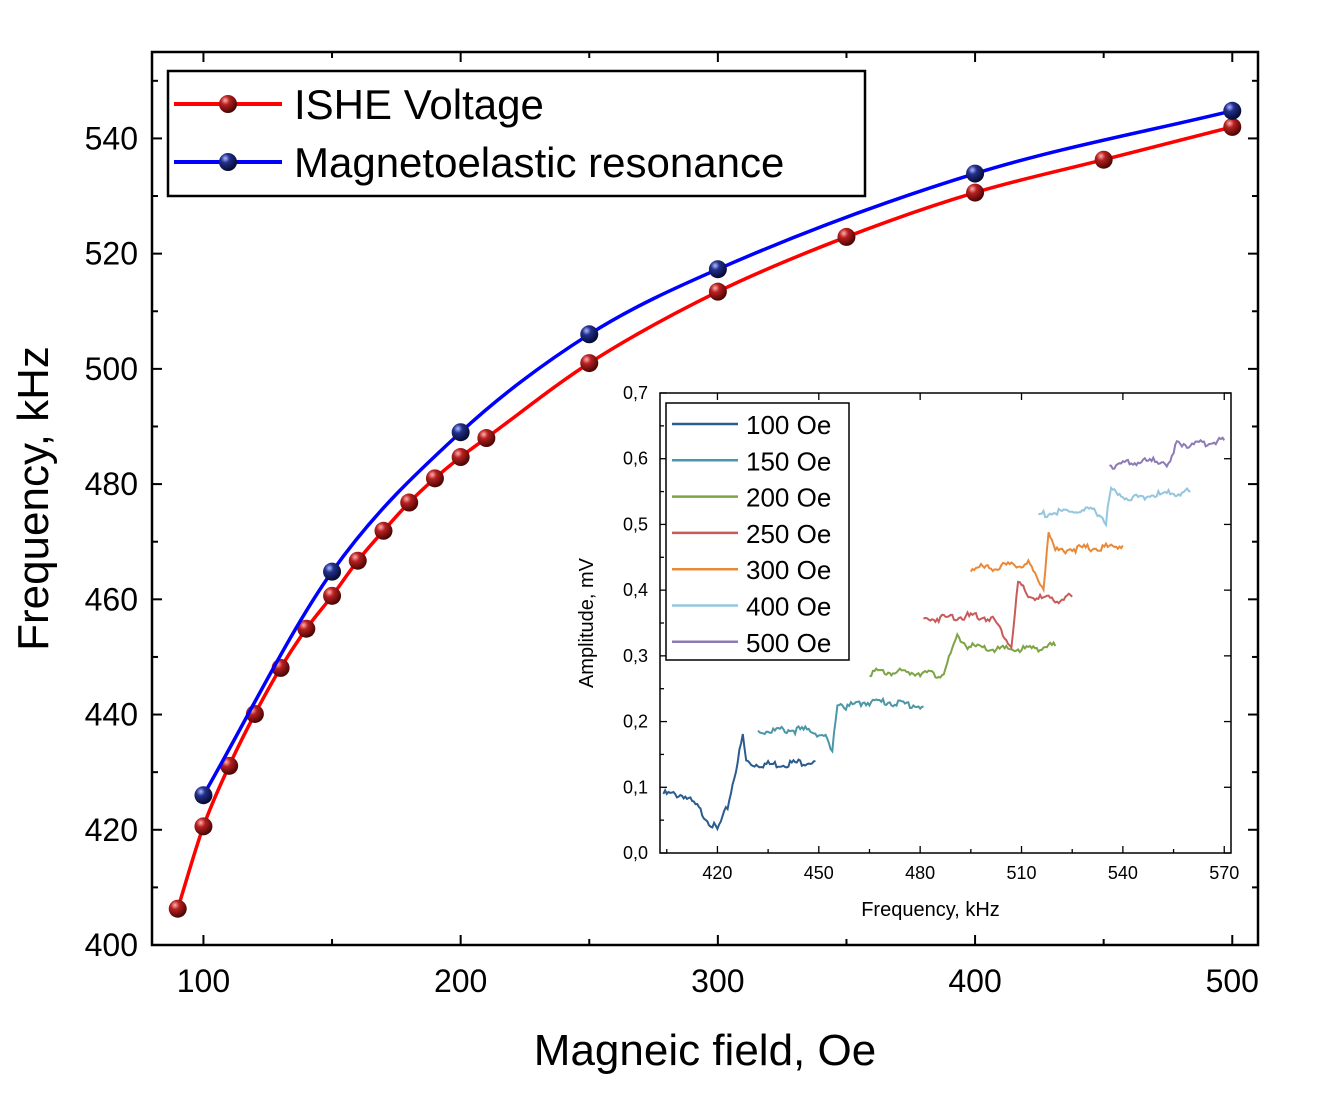 The width and height of the screenshot is (1324, 1098). I want to click on main-legend: ISHE Voltage Magnetoelastic resonance, so click(516, 133).